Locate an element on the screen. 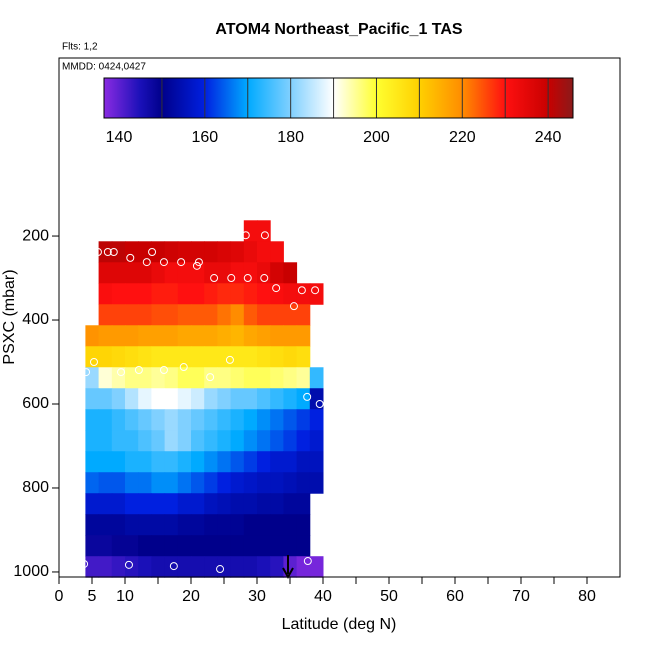  x-tick-label: 60 is located at coordinates (455, 596).